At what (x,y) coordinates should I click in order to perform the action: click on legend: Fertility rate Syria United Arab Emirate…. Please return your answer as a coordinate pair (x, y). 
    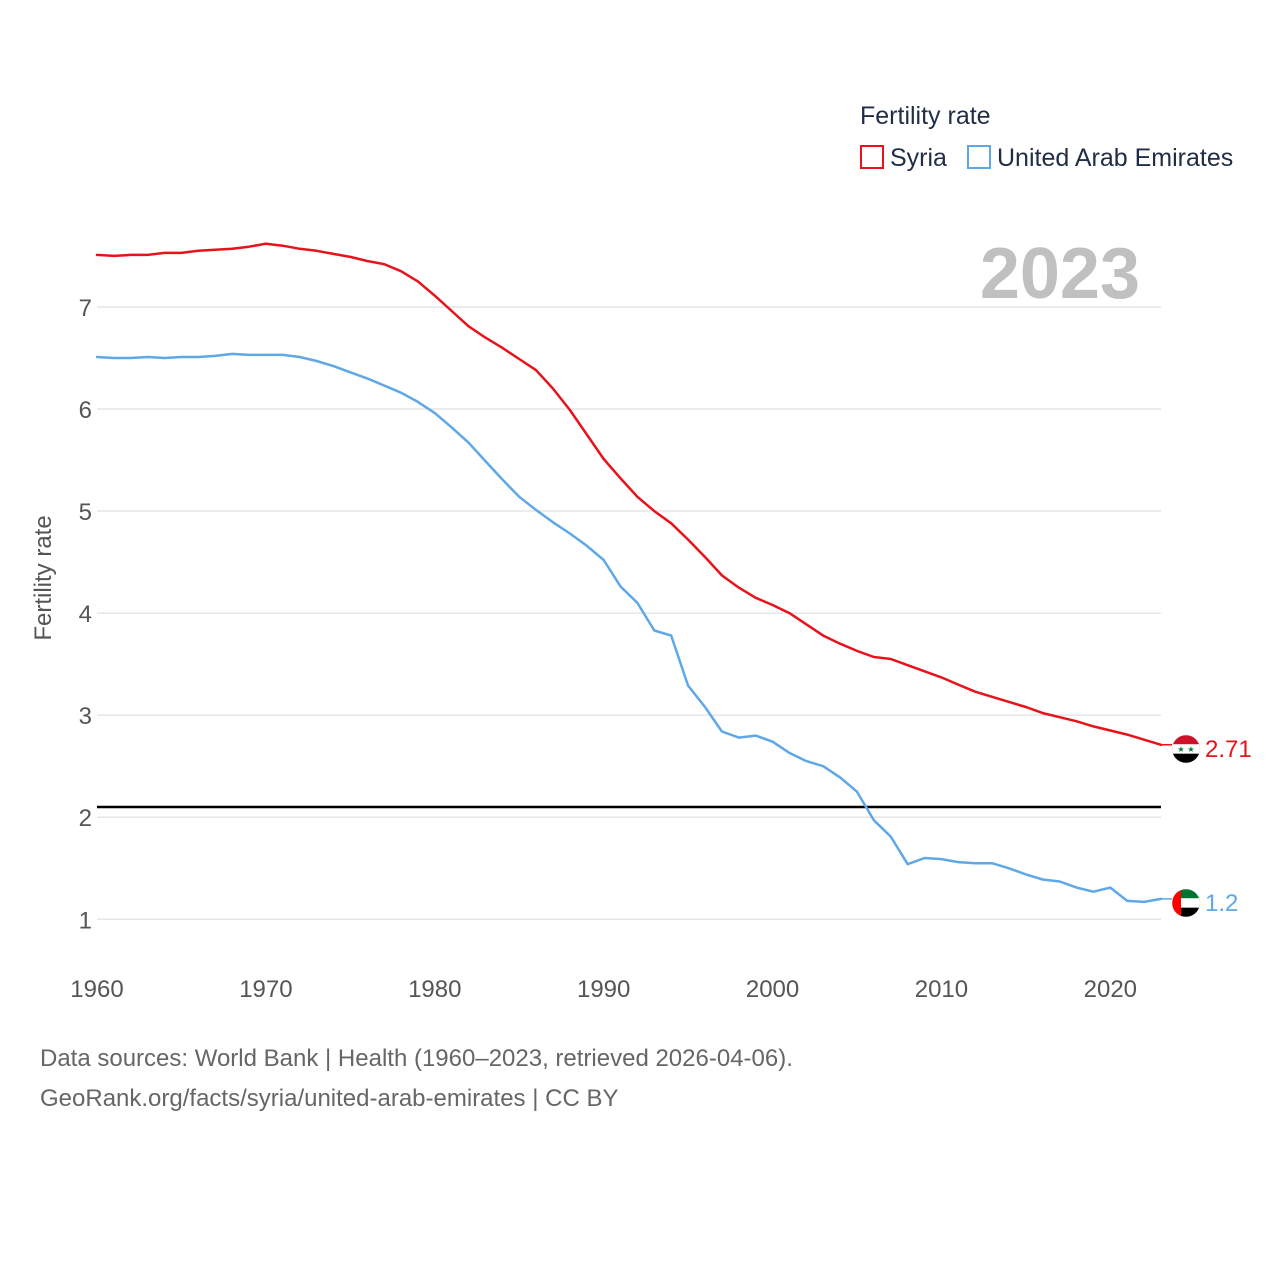
    Looking at the image, I should click on (1046, 137).